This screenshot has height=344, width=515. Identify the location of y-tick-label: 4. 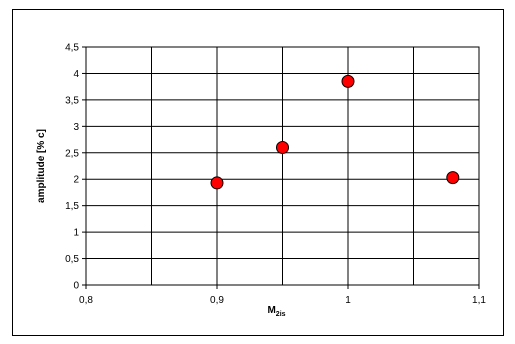
(76, 74).